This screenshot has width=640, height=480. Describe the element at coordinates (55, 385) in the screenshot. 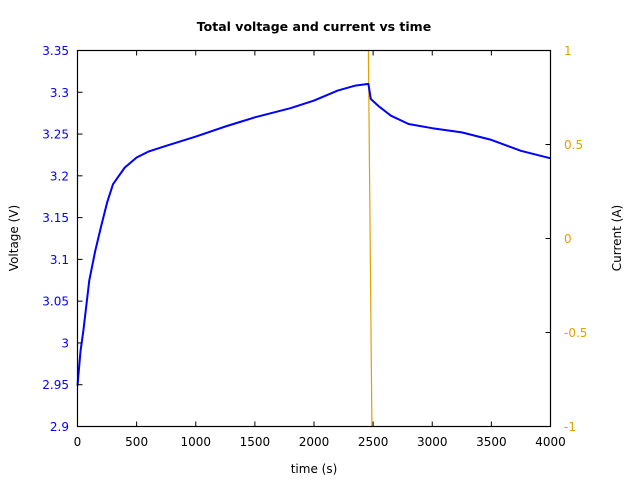

I see `y-tick-label: 2.95` at that location.